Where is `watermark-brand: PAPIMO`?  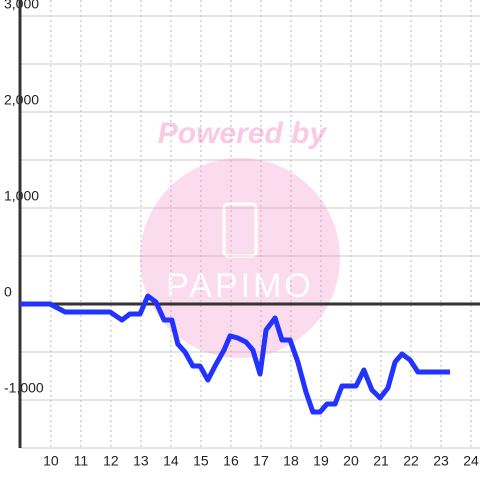 watermark-brand: PAPIMO is located at coordinates (240, 286).